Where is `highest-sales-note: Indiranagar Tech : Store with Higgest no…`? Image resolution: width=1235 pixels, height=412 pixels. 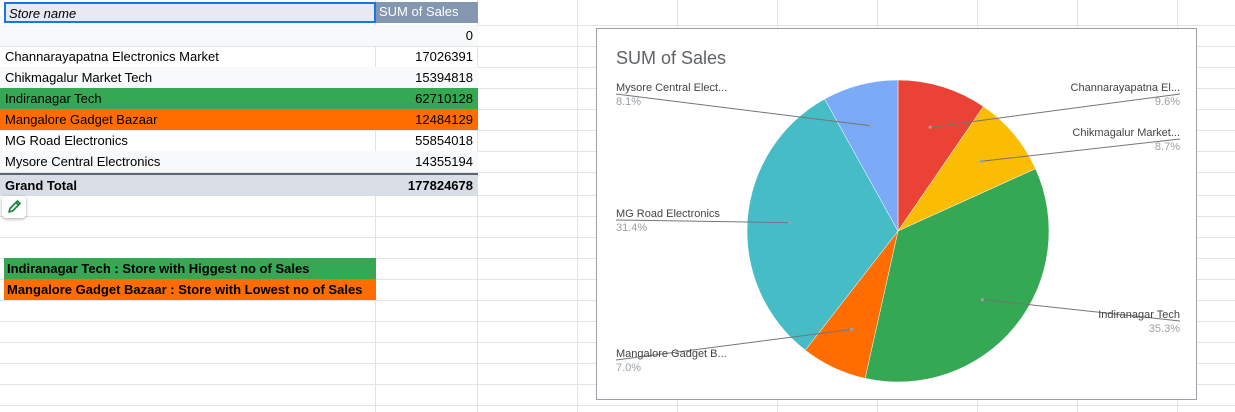
highest-sales-note: Indiranagar Tech : Store with Higgest no… is located at coordinates (190, 268).